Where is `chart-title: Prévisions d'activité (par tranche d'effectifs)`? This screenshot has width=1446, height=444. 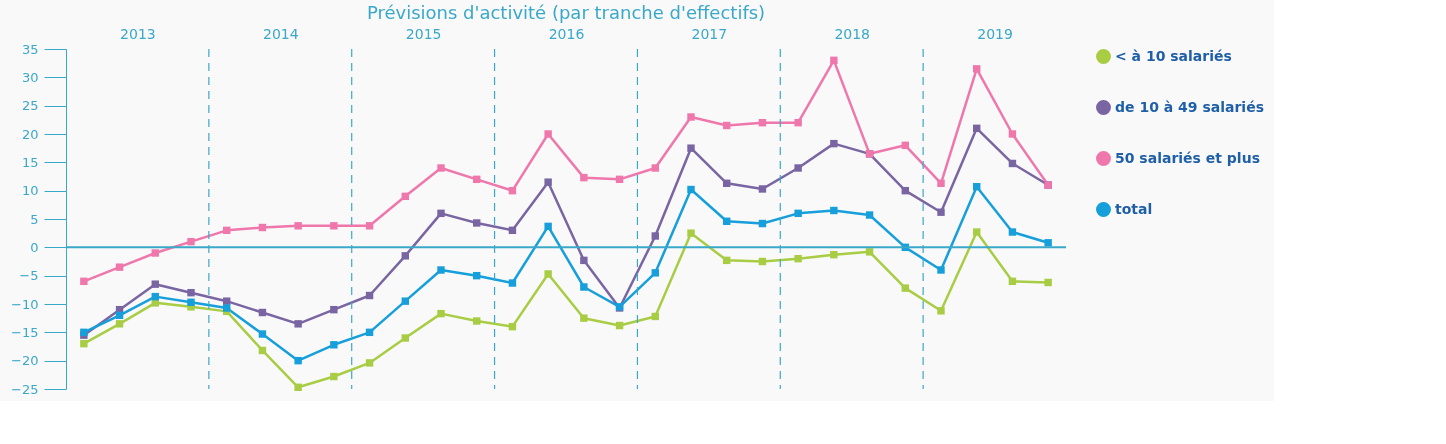
chart-title: Prévisions d'activité (par tranche d'effectifs) is located at coordinates (566, 12).